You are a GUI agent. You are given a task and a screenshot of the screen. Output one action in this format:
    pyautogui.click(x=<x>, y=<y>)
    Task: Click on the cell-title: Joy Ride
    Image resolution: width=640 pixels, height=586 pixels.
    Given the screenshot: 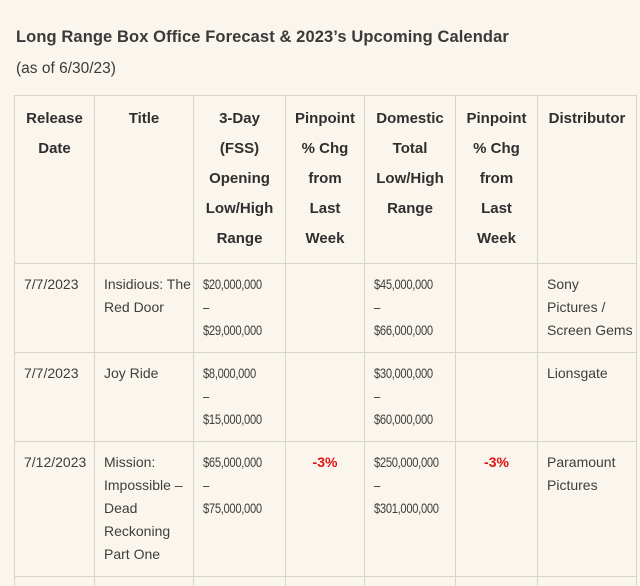 What is the action you would take?
    pyautogui.click(x=144, y=397)
    